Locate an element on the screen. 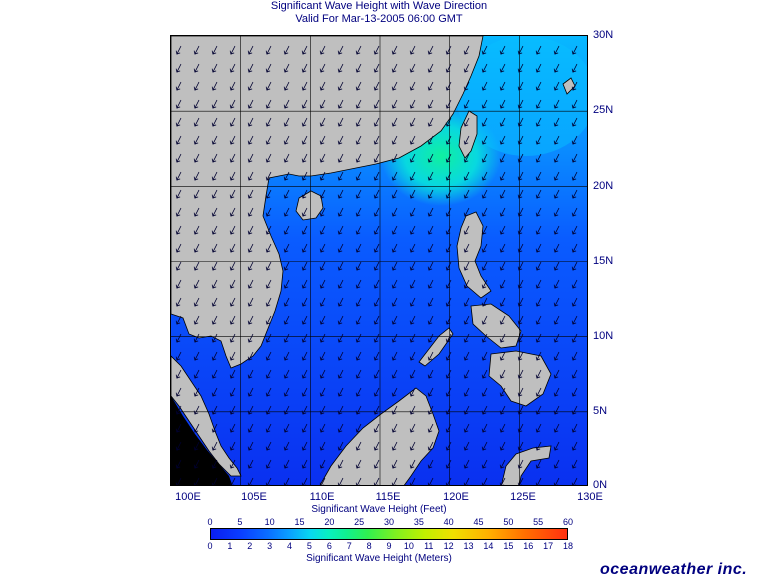 The image size is (776, 581). feet-tick: 10 is located at coordinates (269, 522).